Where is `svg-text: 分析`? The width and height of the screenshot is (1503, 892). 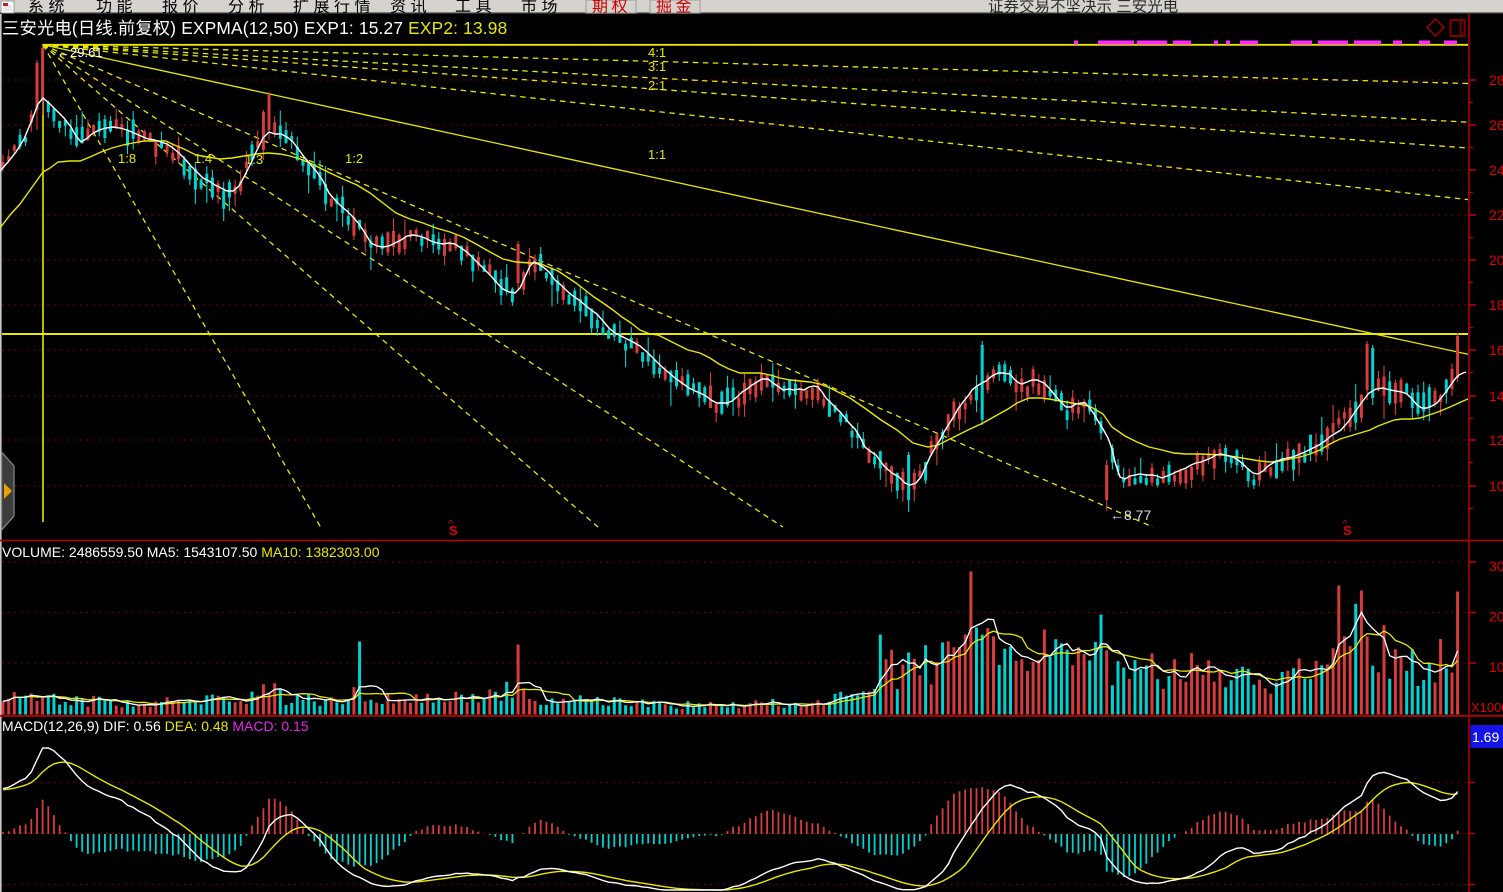 svg-text: 分析 is located at coordinates (248, 8).